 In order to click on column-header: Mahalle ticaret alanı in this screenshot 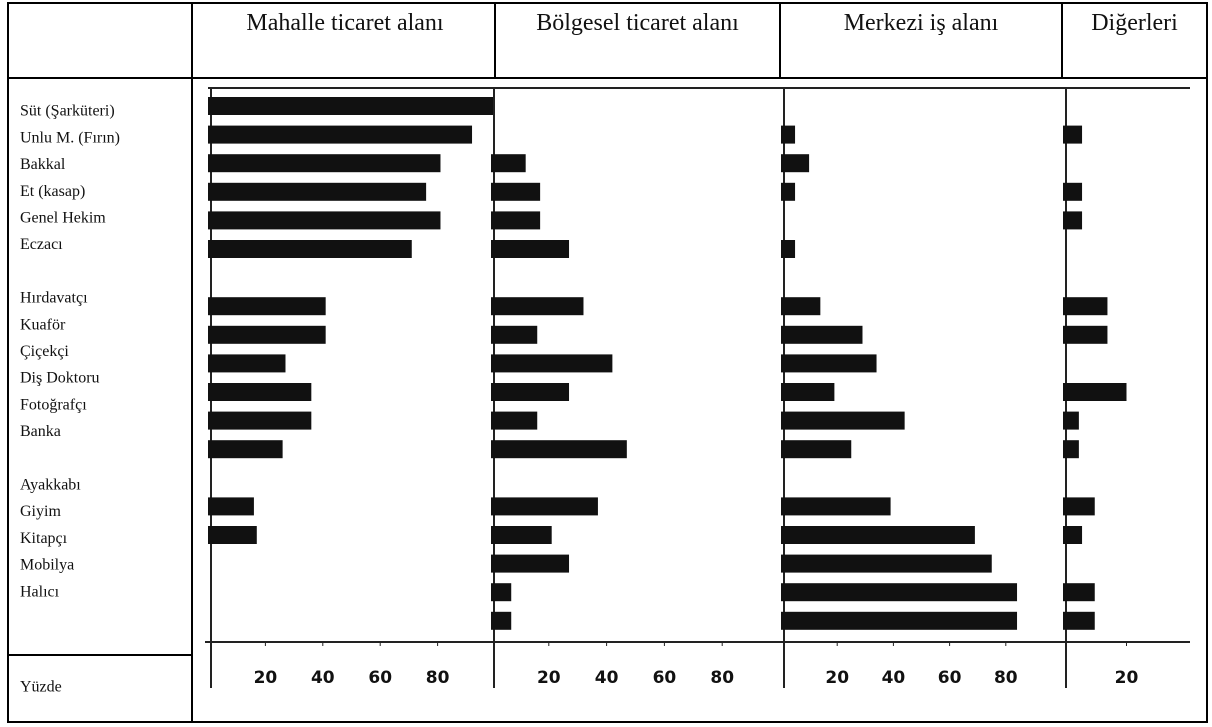, I will do `click(345, 23)`.